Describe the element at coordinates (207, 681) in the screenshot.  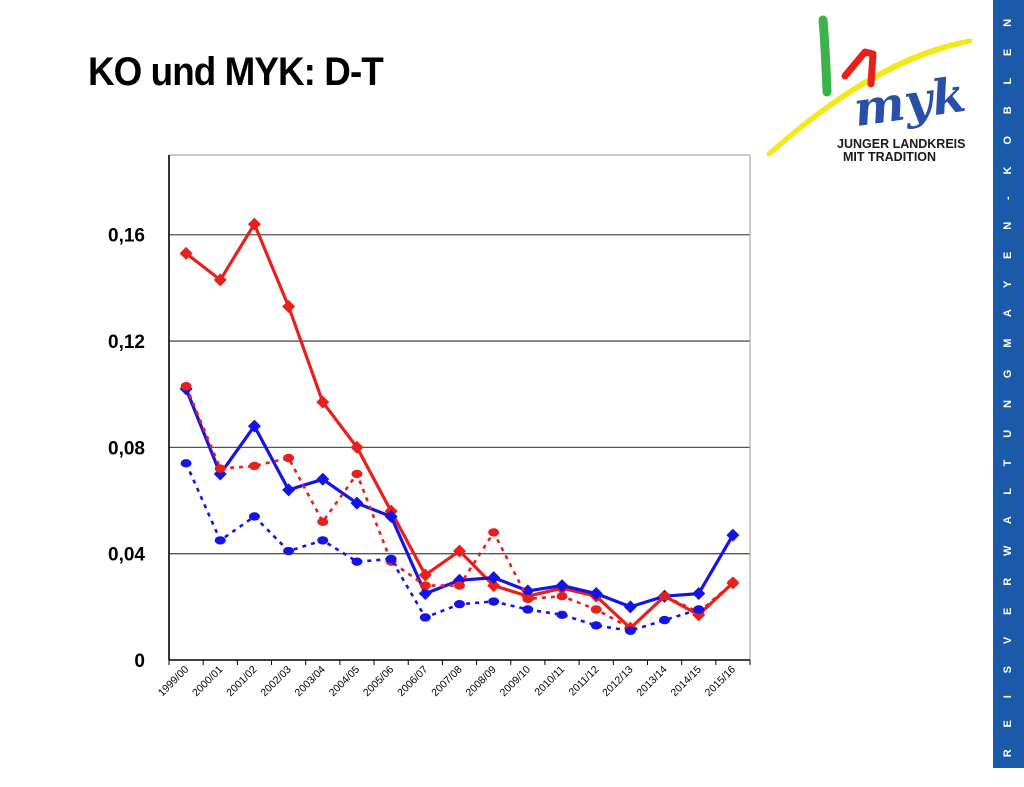
I see `x-tick-label: 2000/01` at that location.